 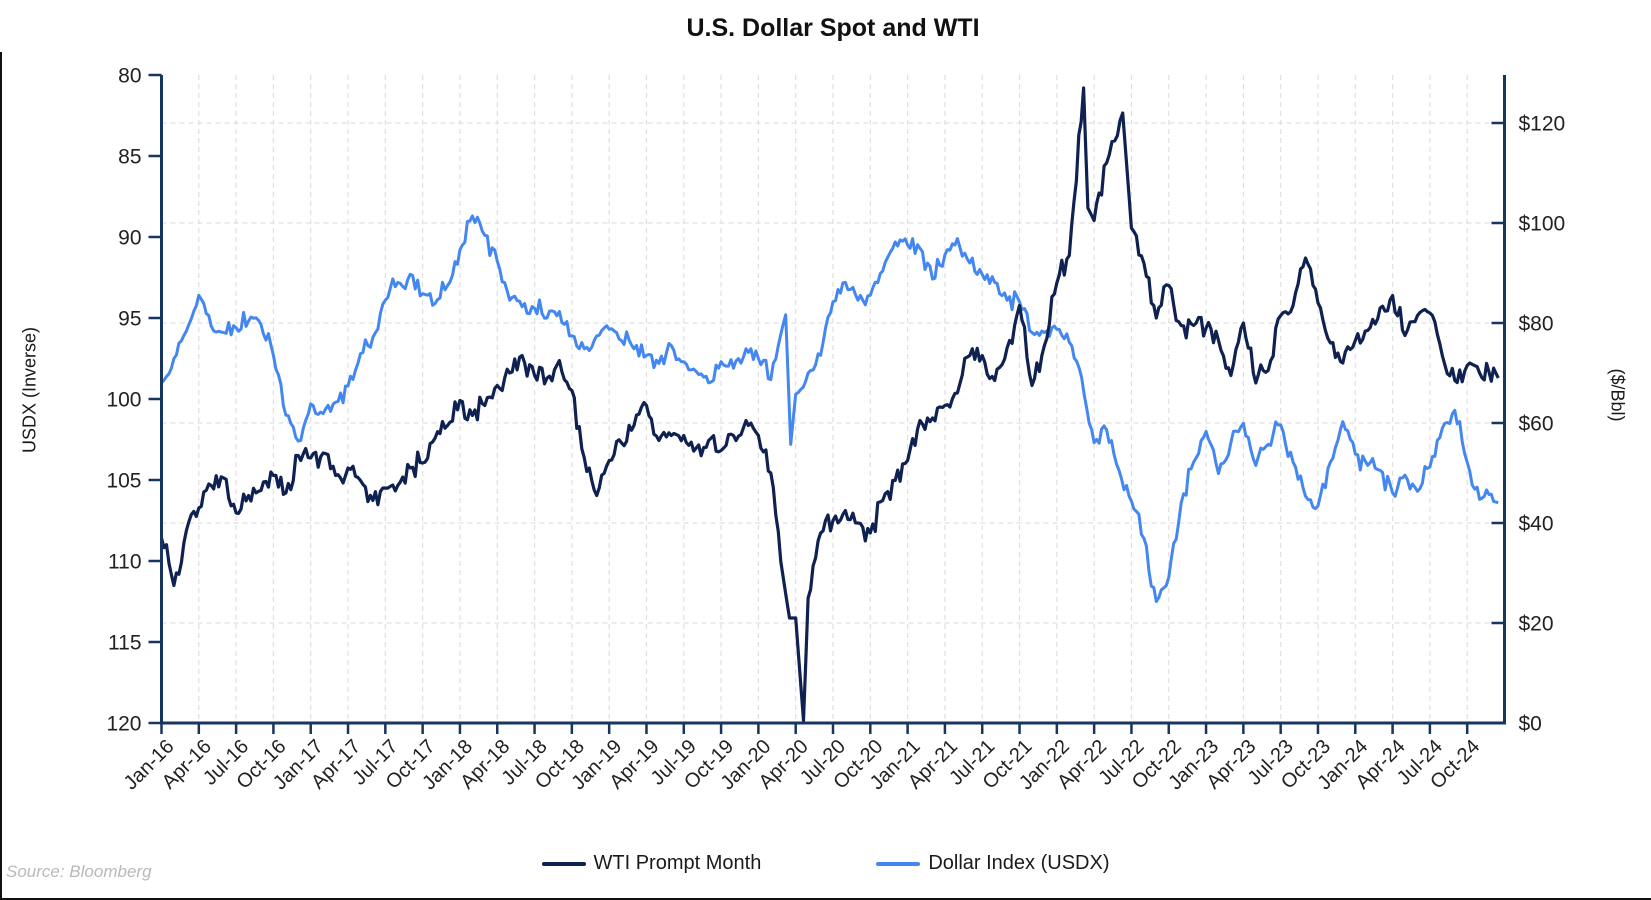 What do you see at coordinates (129, 238) in the screenshot?
I see `left-axis-tick-label: 90` at bounding box center [129, 238].